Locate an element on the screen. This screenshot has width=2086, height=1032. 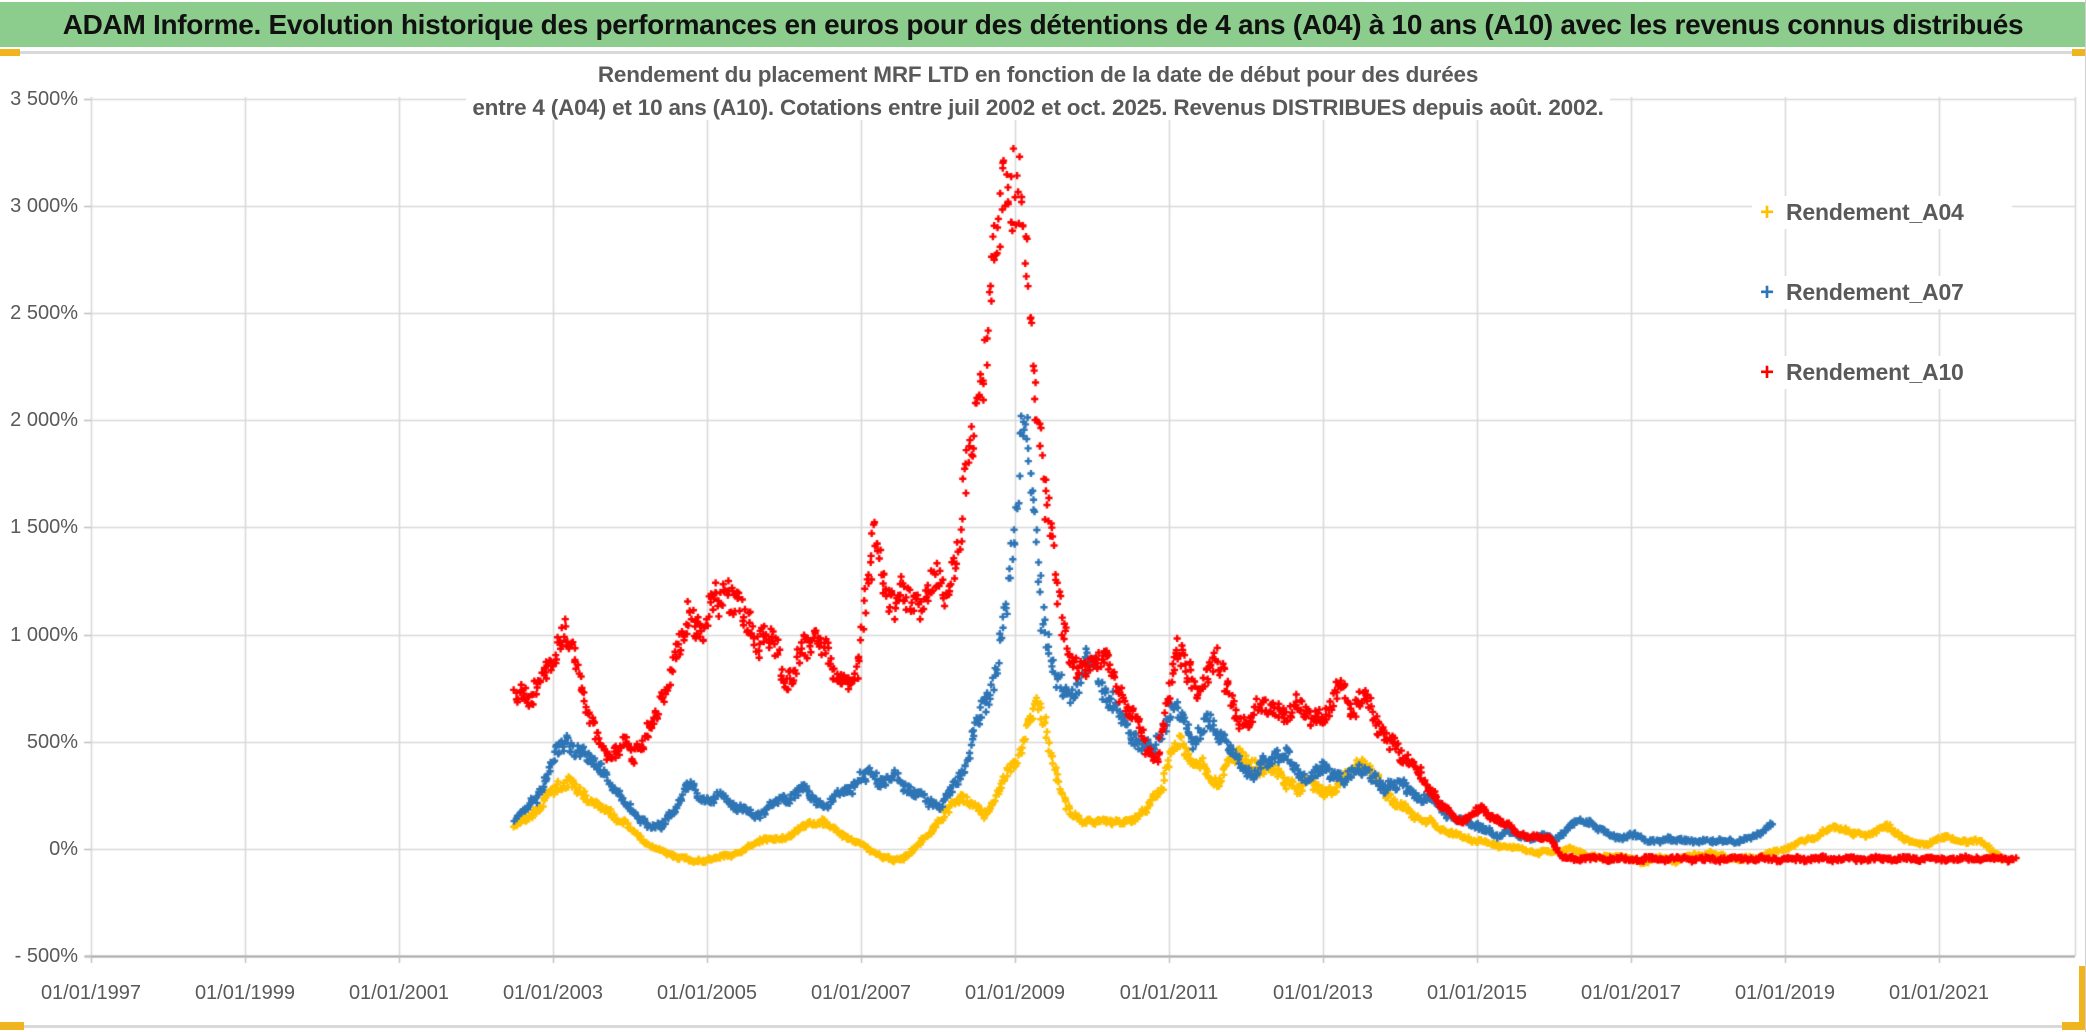
y-tick-label: 1 000% is located at coordinates (44, 634).